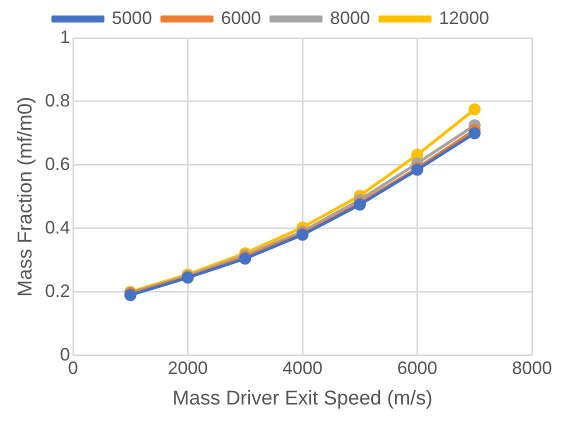  I want to click on y-axis-title: Mass Fraction (mf/m0), so click(25, 196).